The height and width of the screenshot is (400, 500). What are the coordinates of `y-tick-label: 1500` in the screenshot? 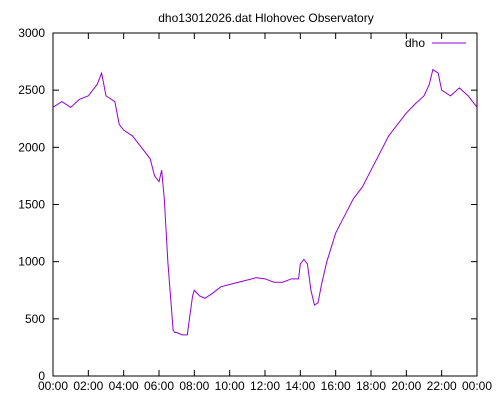 It's located at (31, 205).